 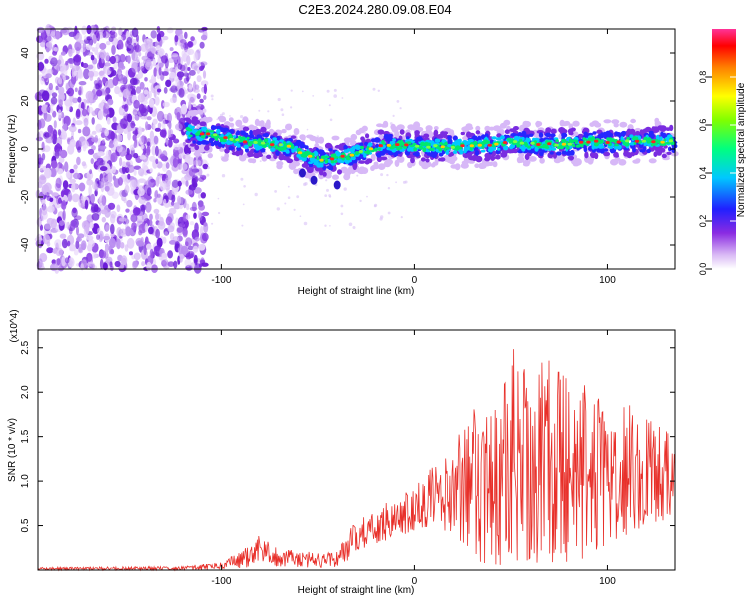 What do you see at coordinates (25, 481) in the screenshot?
I see `snr-ytick-label: 1.0` at bounding box center [25, 481].